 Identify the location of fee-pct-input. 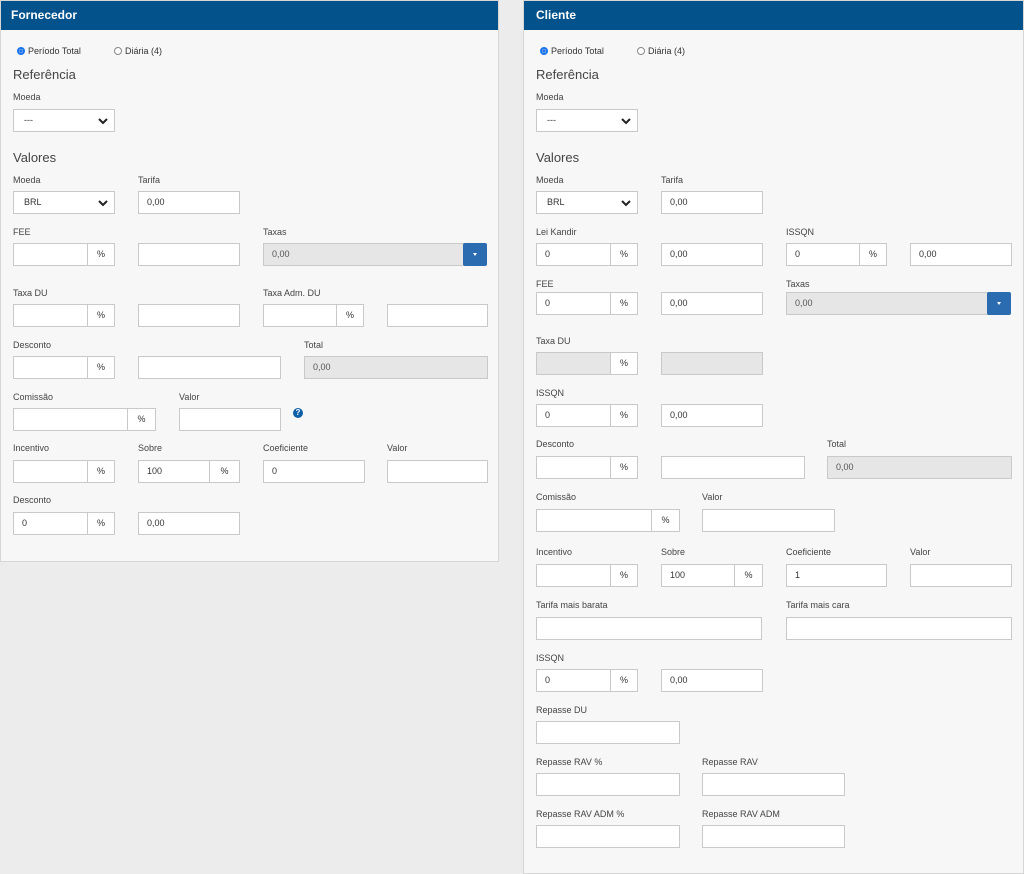
(50, 254).